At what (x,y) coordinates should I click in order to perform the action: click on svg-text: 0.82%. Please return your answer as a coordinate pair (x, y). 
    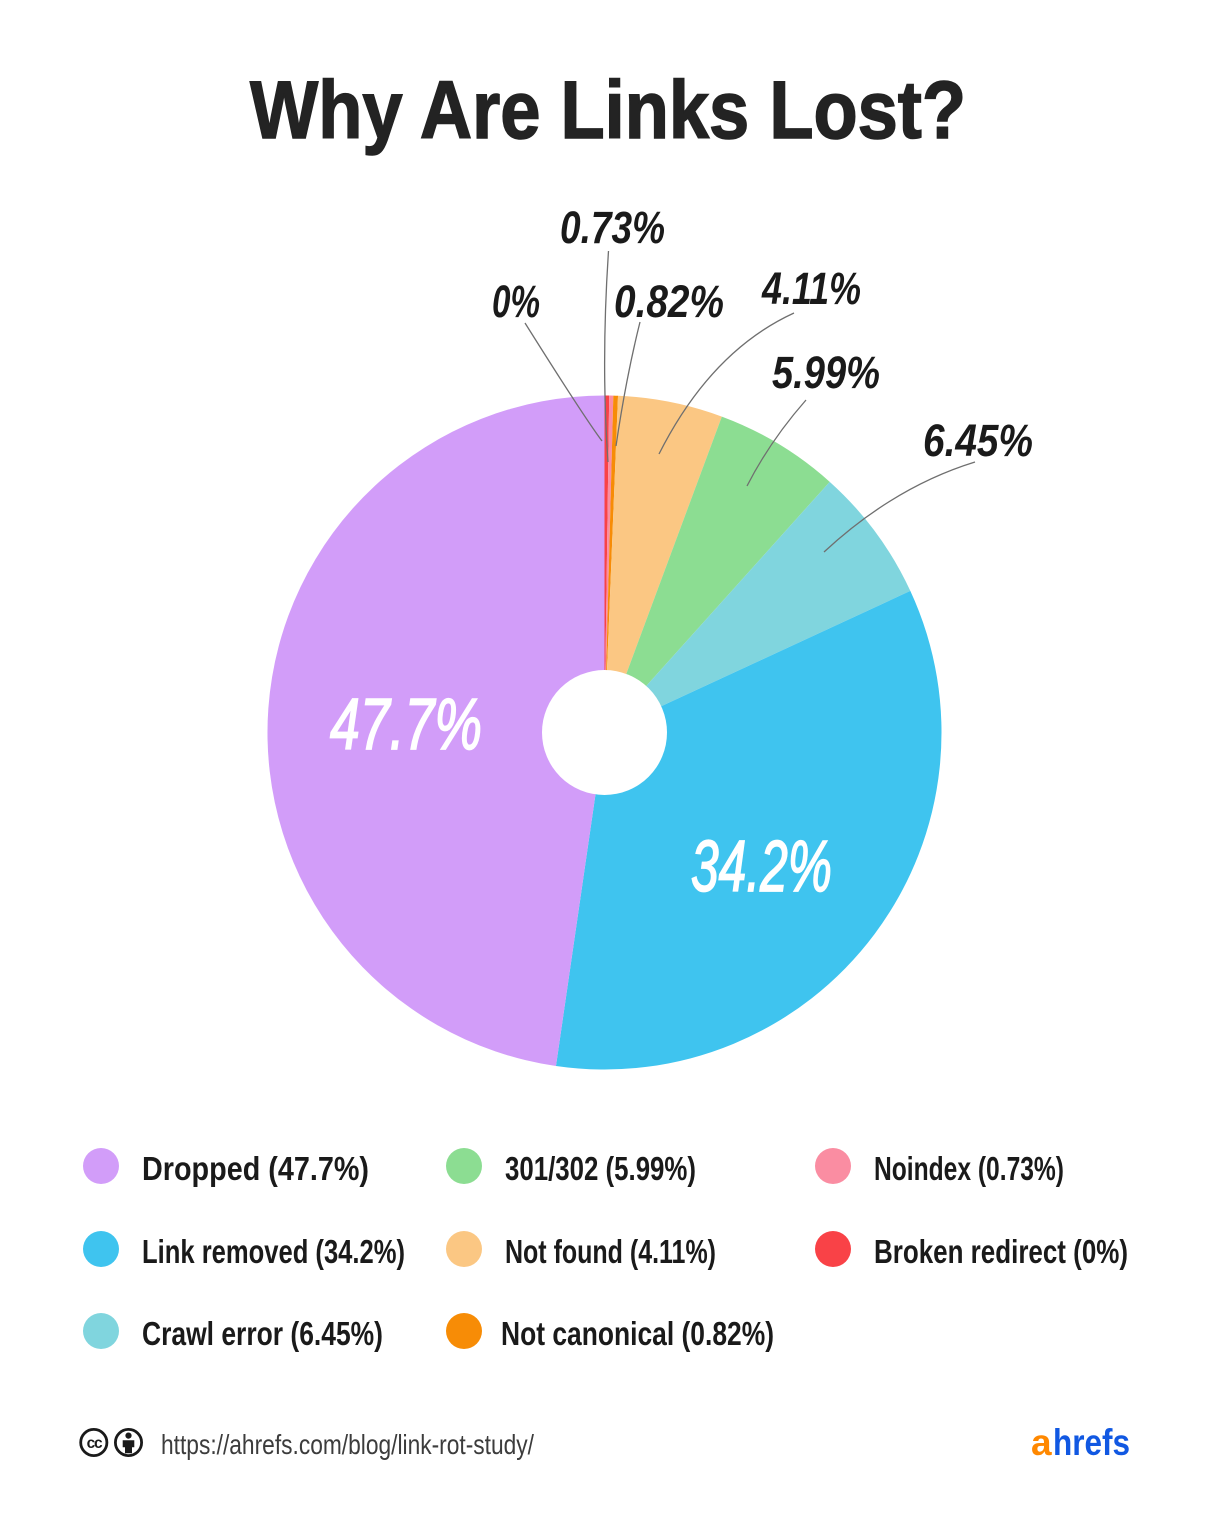
    Looking at the image, I should click on (669, 301).